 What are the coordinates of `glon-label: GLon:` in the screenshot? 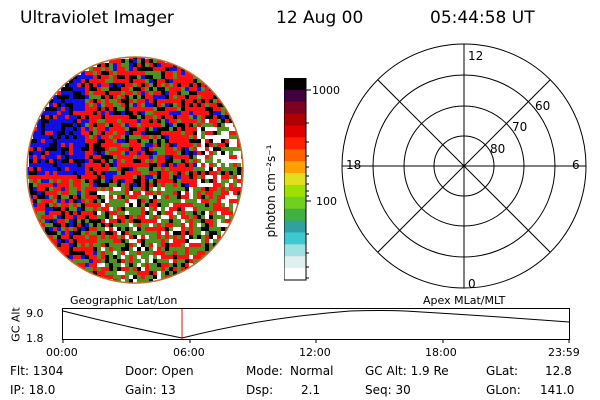 It's located at (503, 390).